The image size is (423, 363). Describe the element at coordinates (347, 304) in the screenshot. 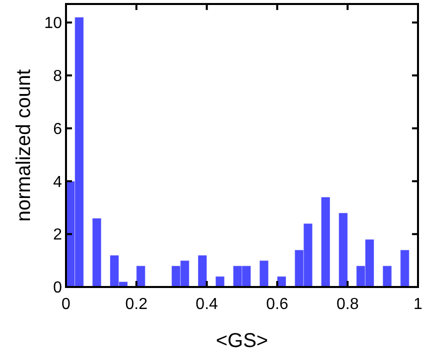

I see `x-tick-label: 0.8` at that location.